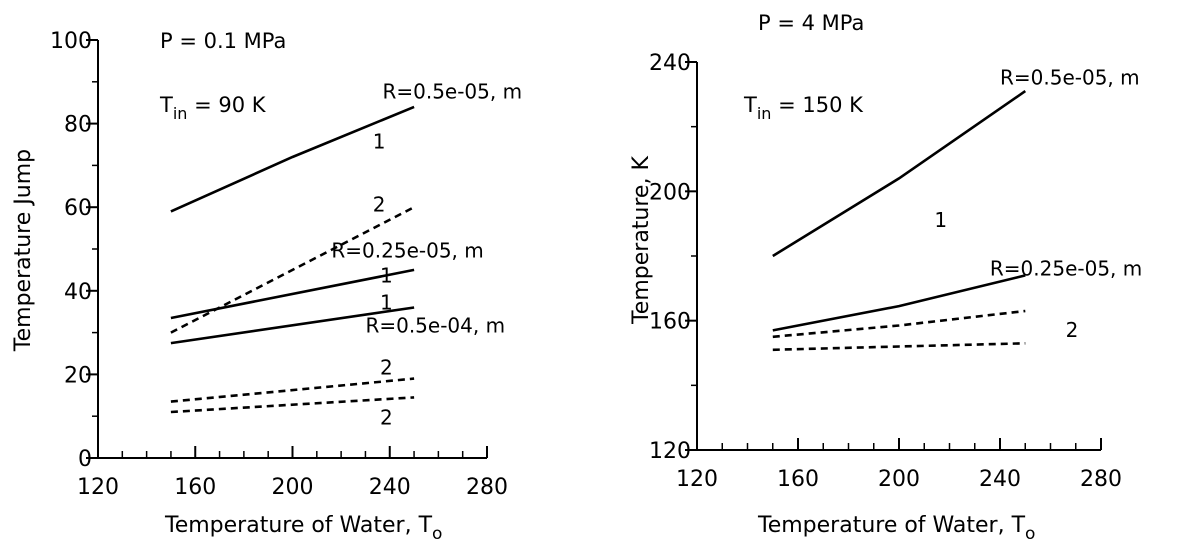  I want to click on right-x-tick-label: 240, so click(1000, 479).